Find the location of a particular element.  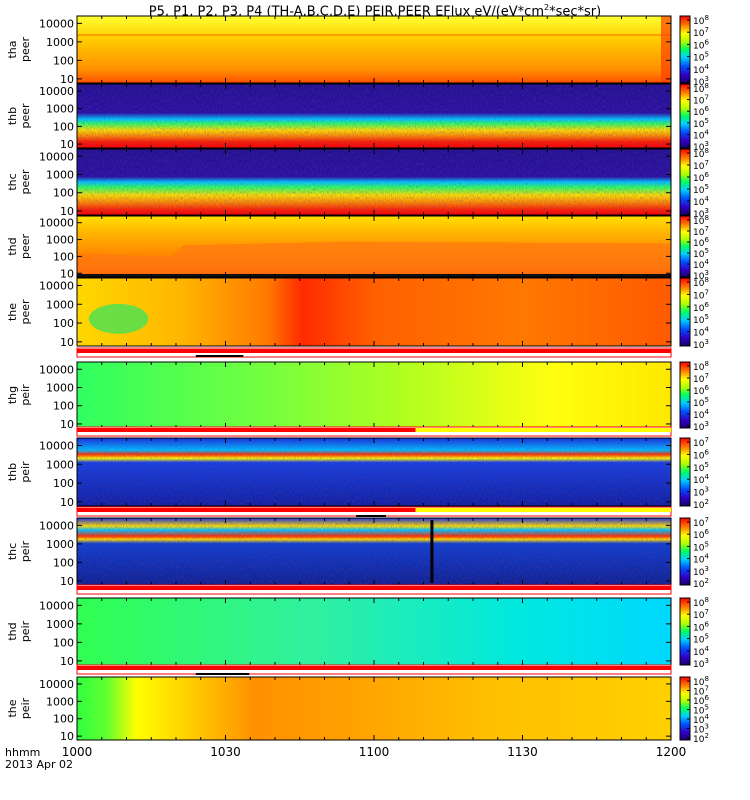

status-bar-fill-alt is located at coordinates (543, 430).